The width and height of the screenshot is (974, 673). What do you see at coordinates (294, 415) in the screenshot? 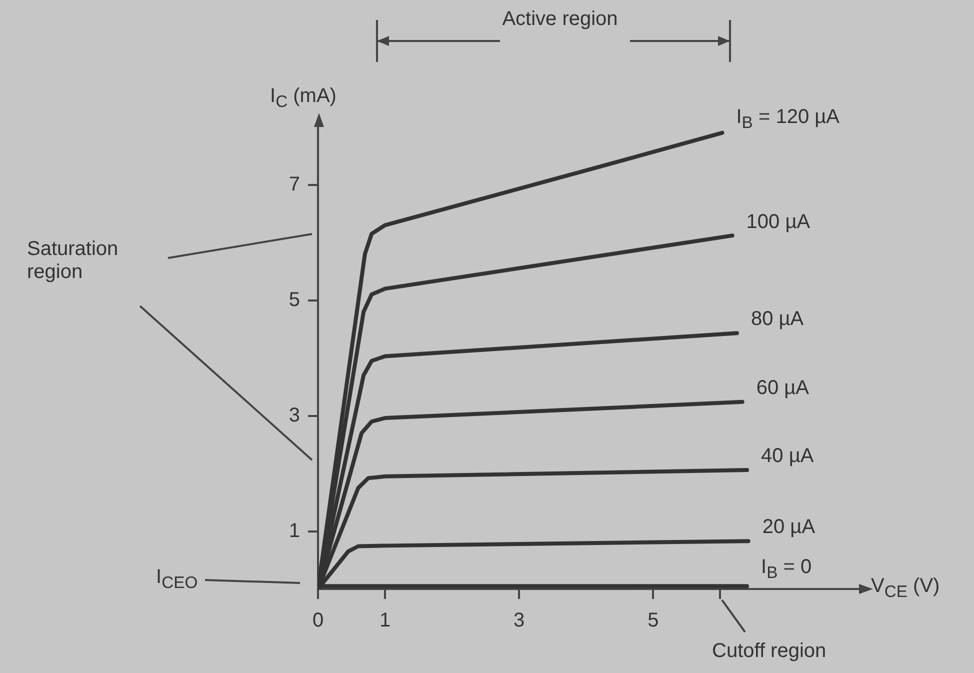
I see `y-tick-label: 3` at bounding box center [294, 415].